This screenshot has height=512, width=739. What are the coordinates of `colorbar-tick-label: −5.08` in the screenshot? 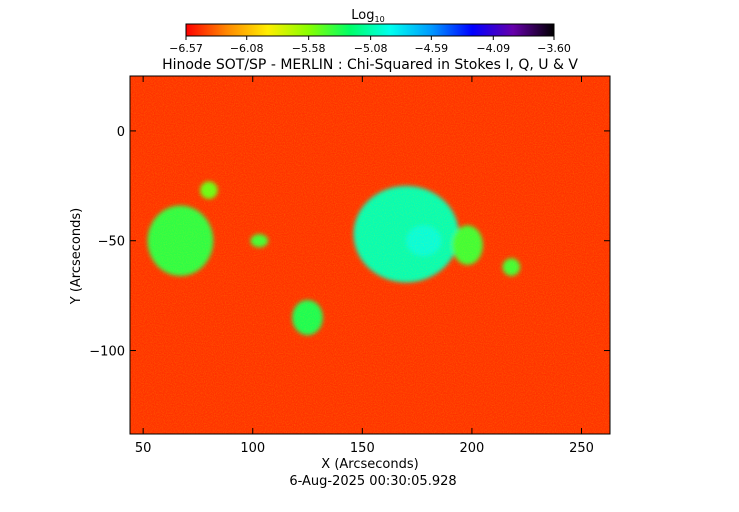 It's located at (371, 48).